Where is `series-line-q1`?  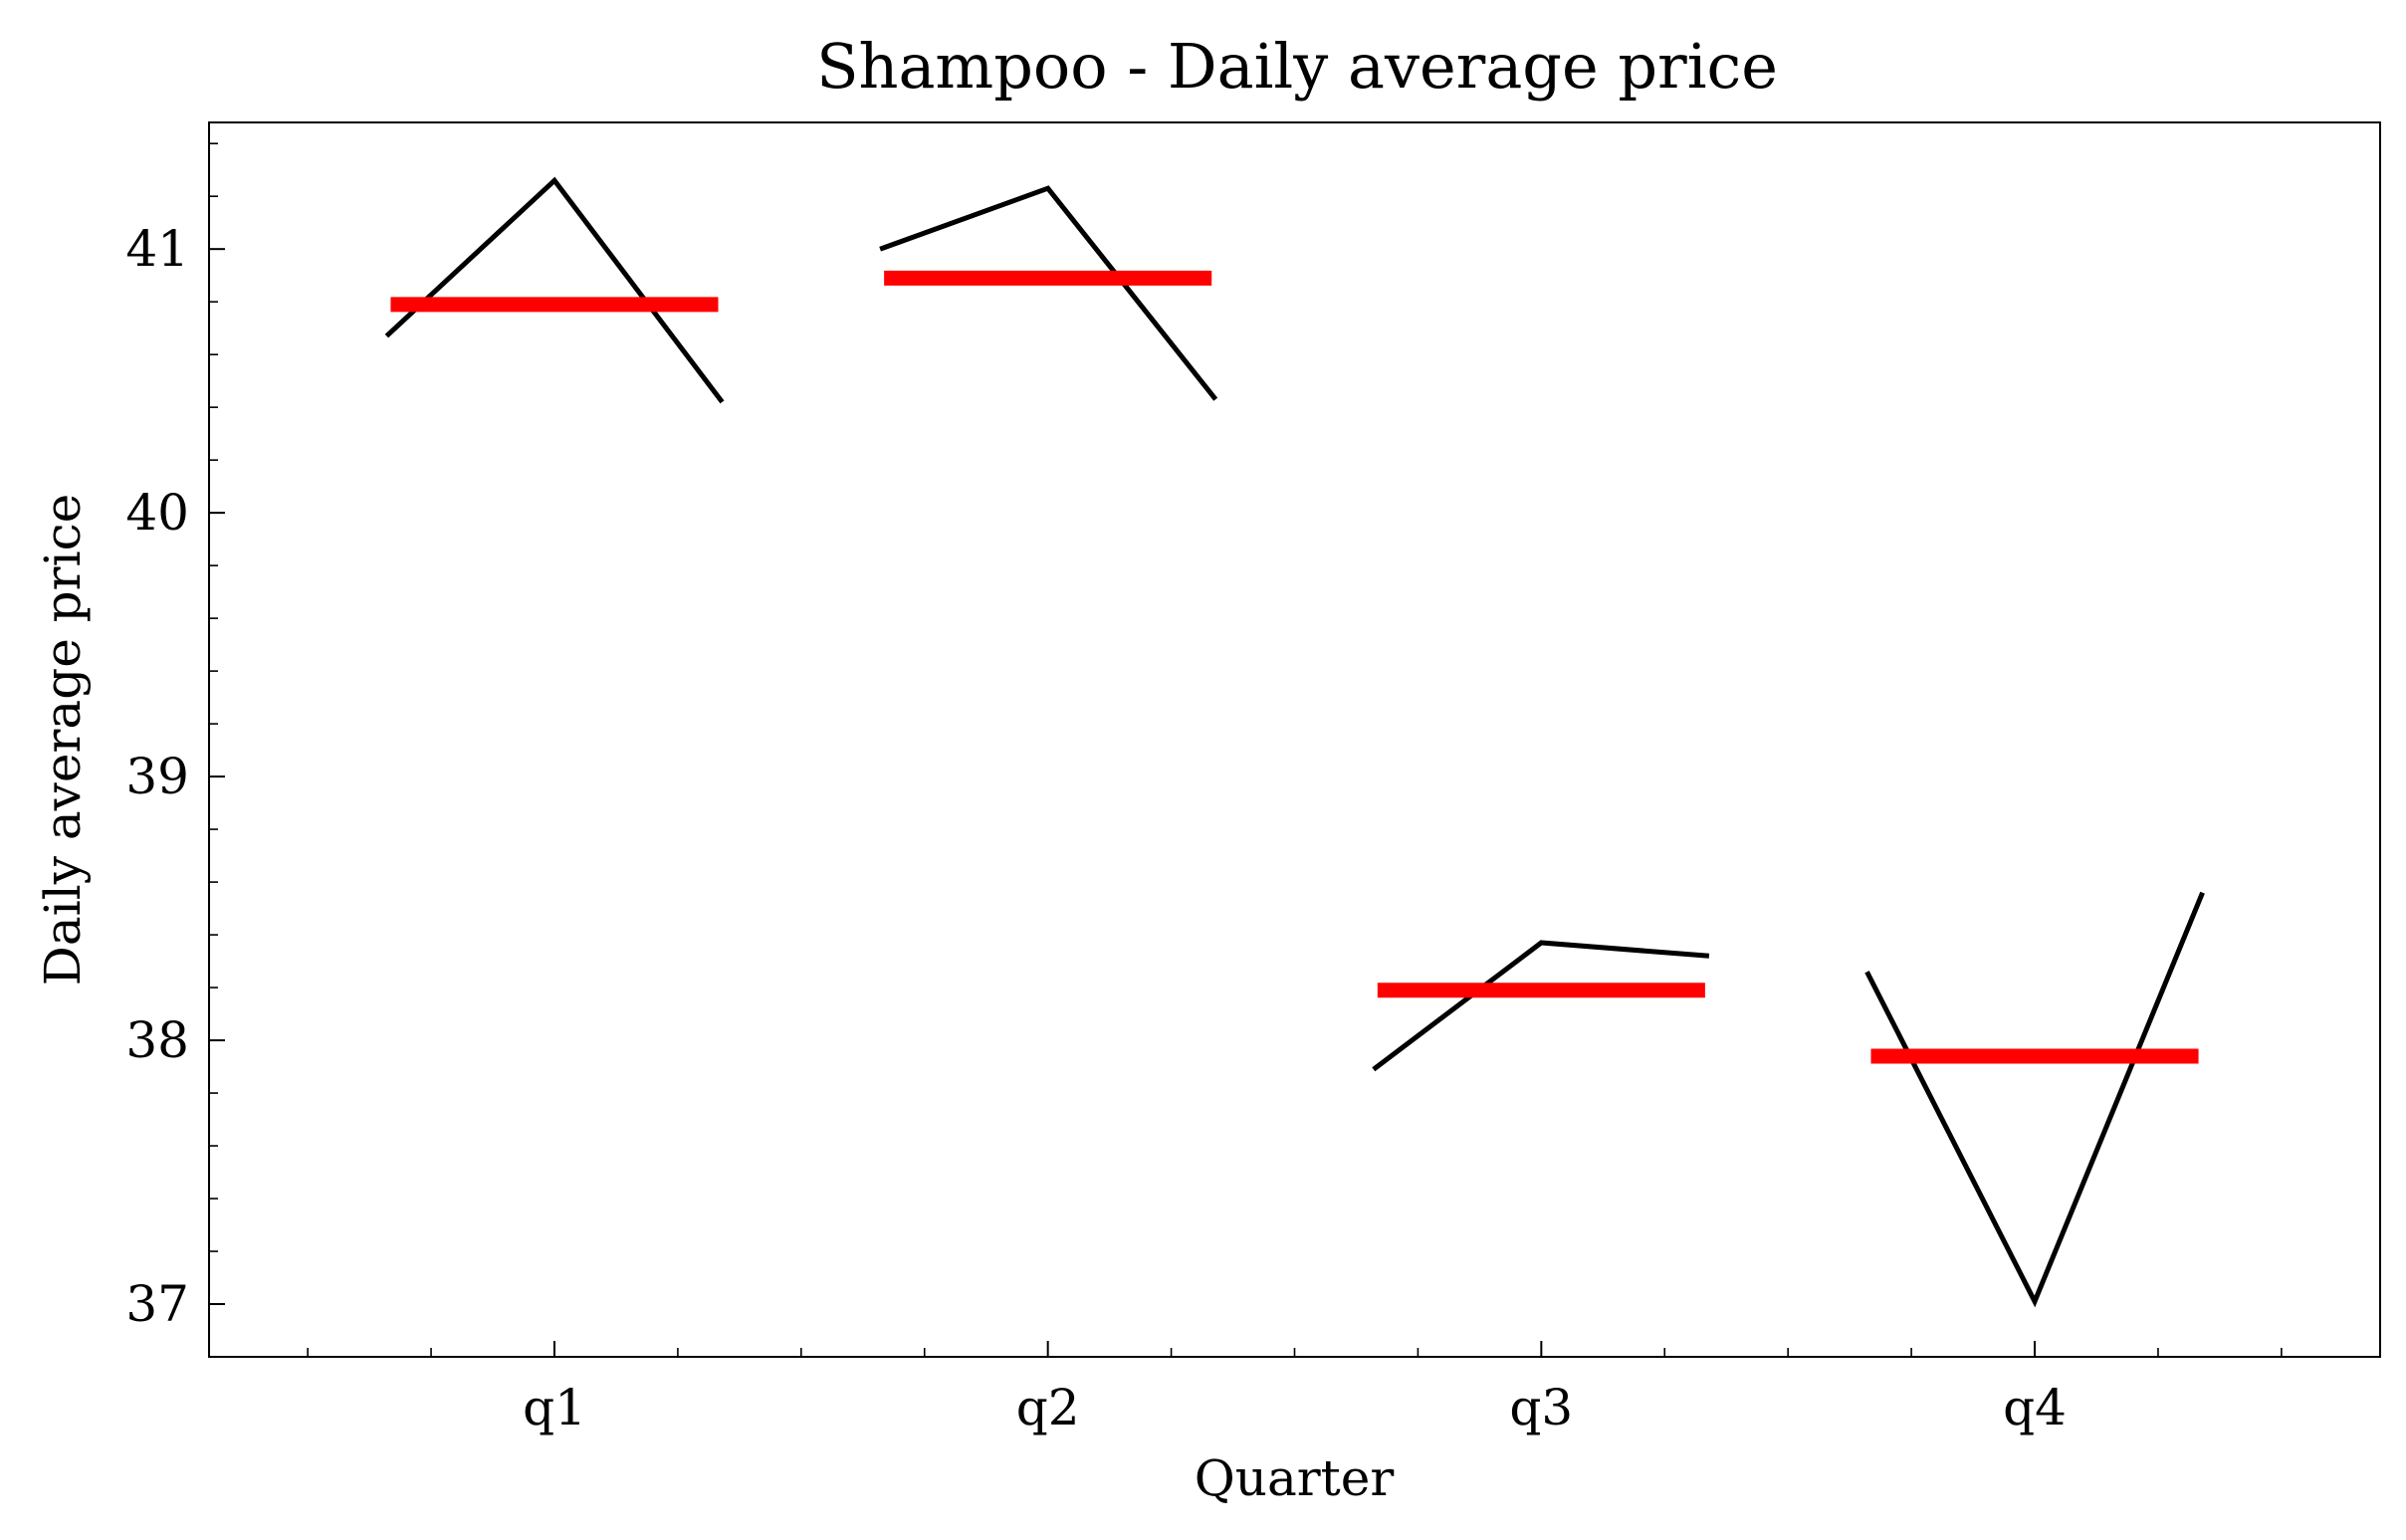
series-line-q1 is located at coordinates (555, 290).